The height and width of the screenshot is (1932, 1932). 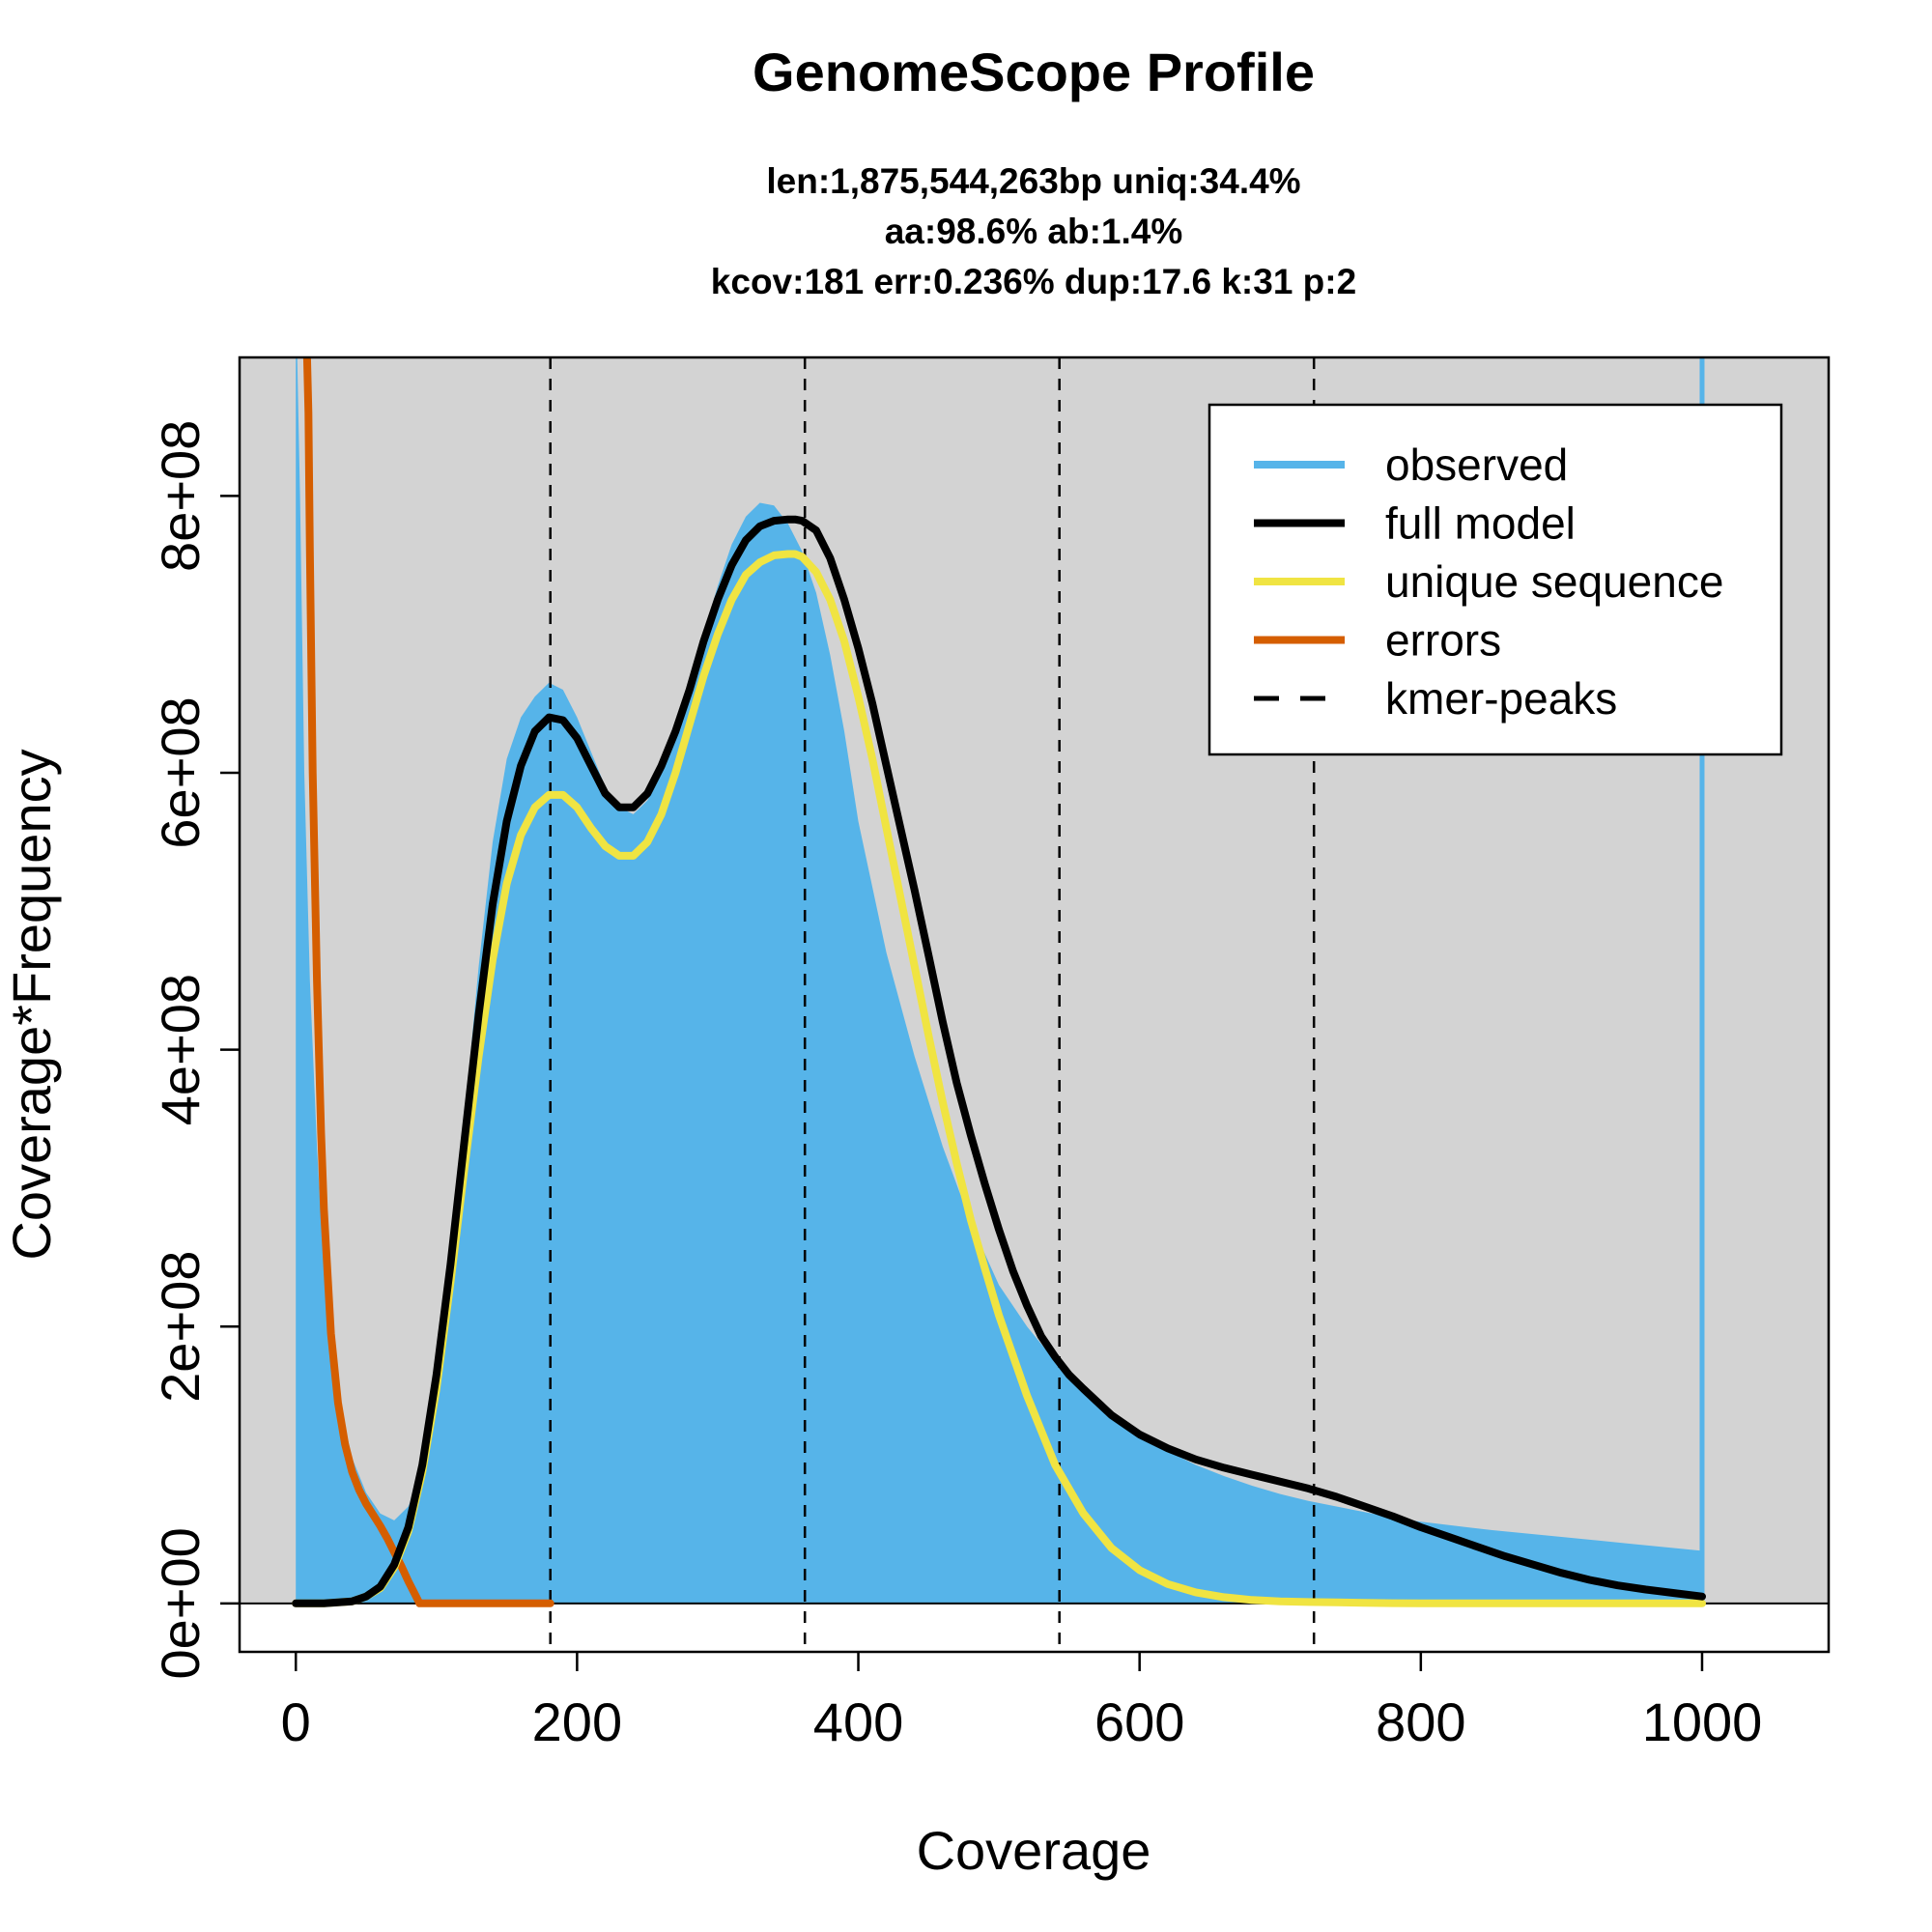 I want to click on legend-label-full-model: full model, so click(x=1480, y=523).